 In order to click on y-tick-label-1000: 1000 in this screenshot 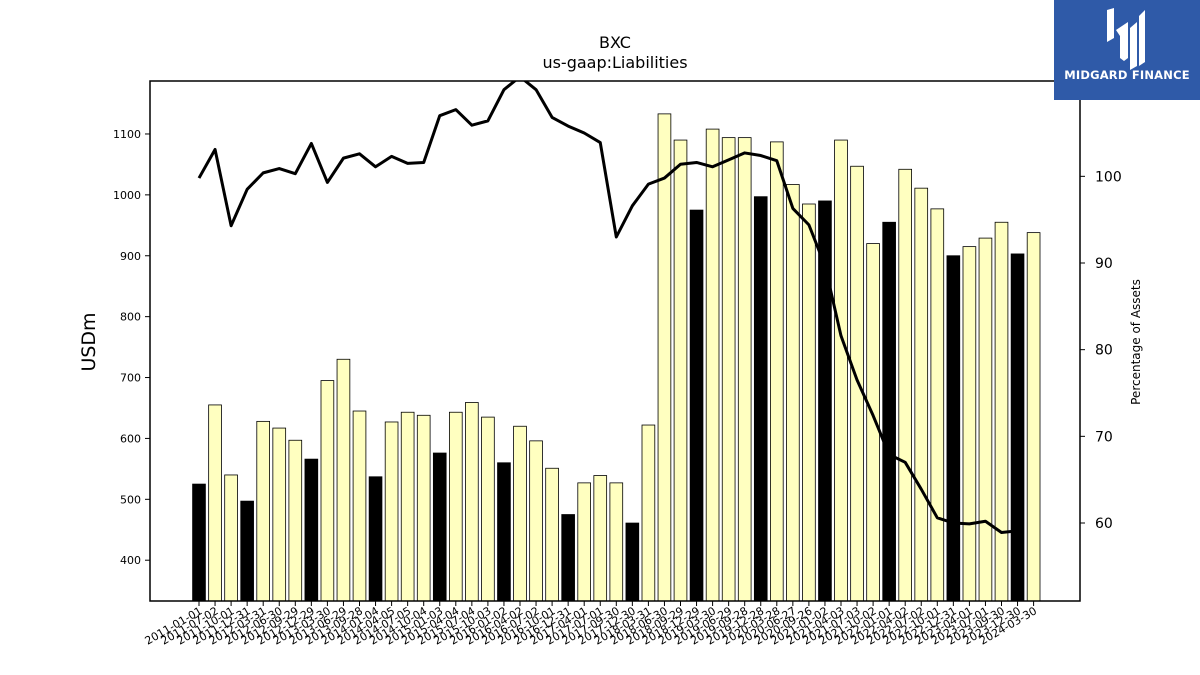, I will do `click(127, 195)`.